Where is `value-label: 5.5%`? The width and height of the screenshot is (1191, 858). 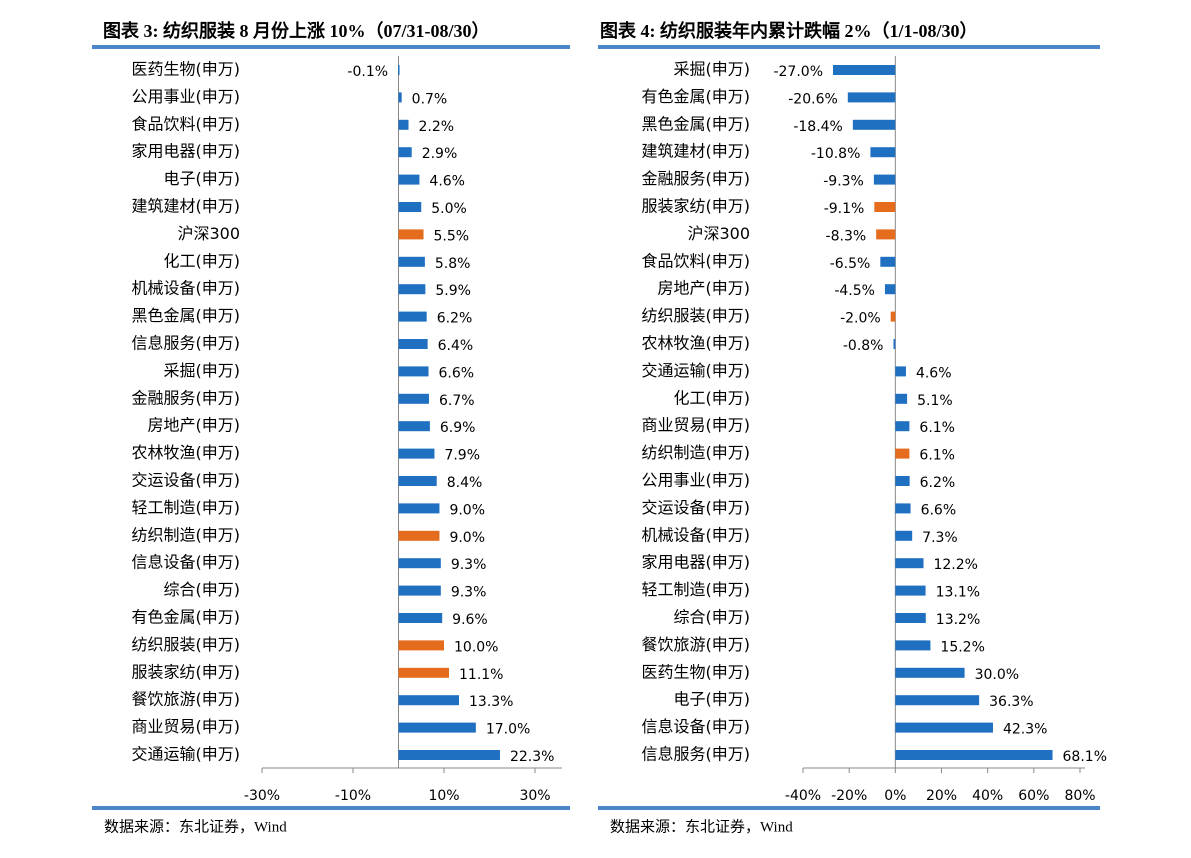 value-label: 5.5% is located at coordinates (452, 236).